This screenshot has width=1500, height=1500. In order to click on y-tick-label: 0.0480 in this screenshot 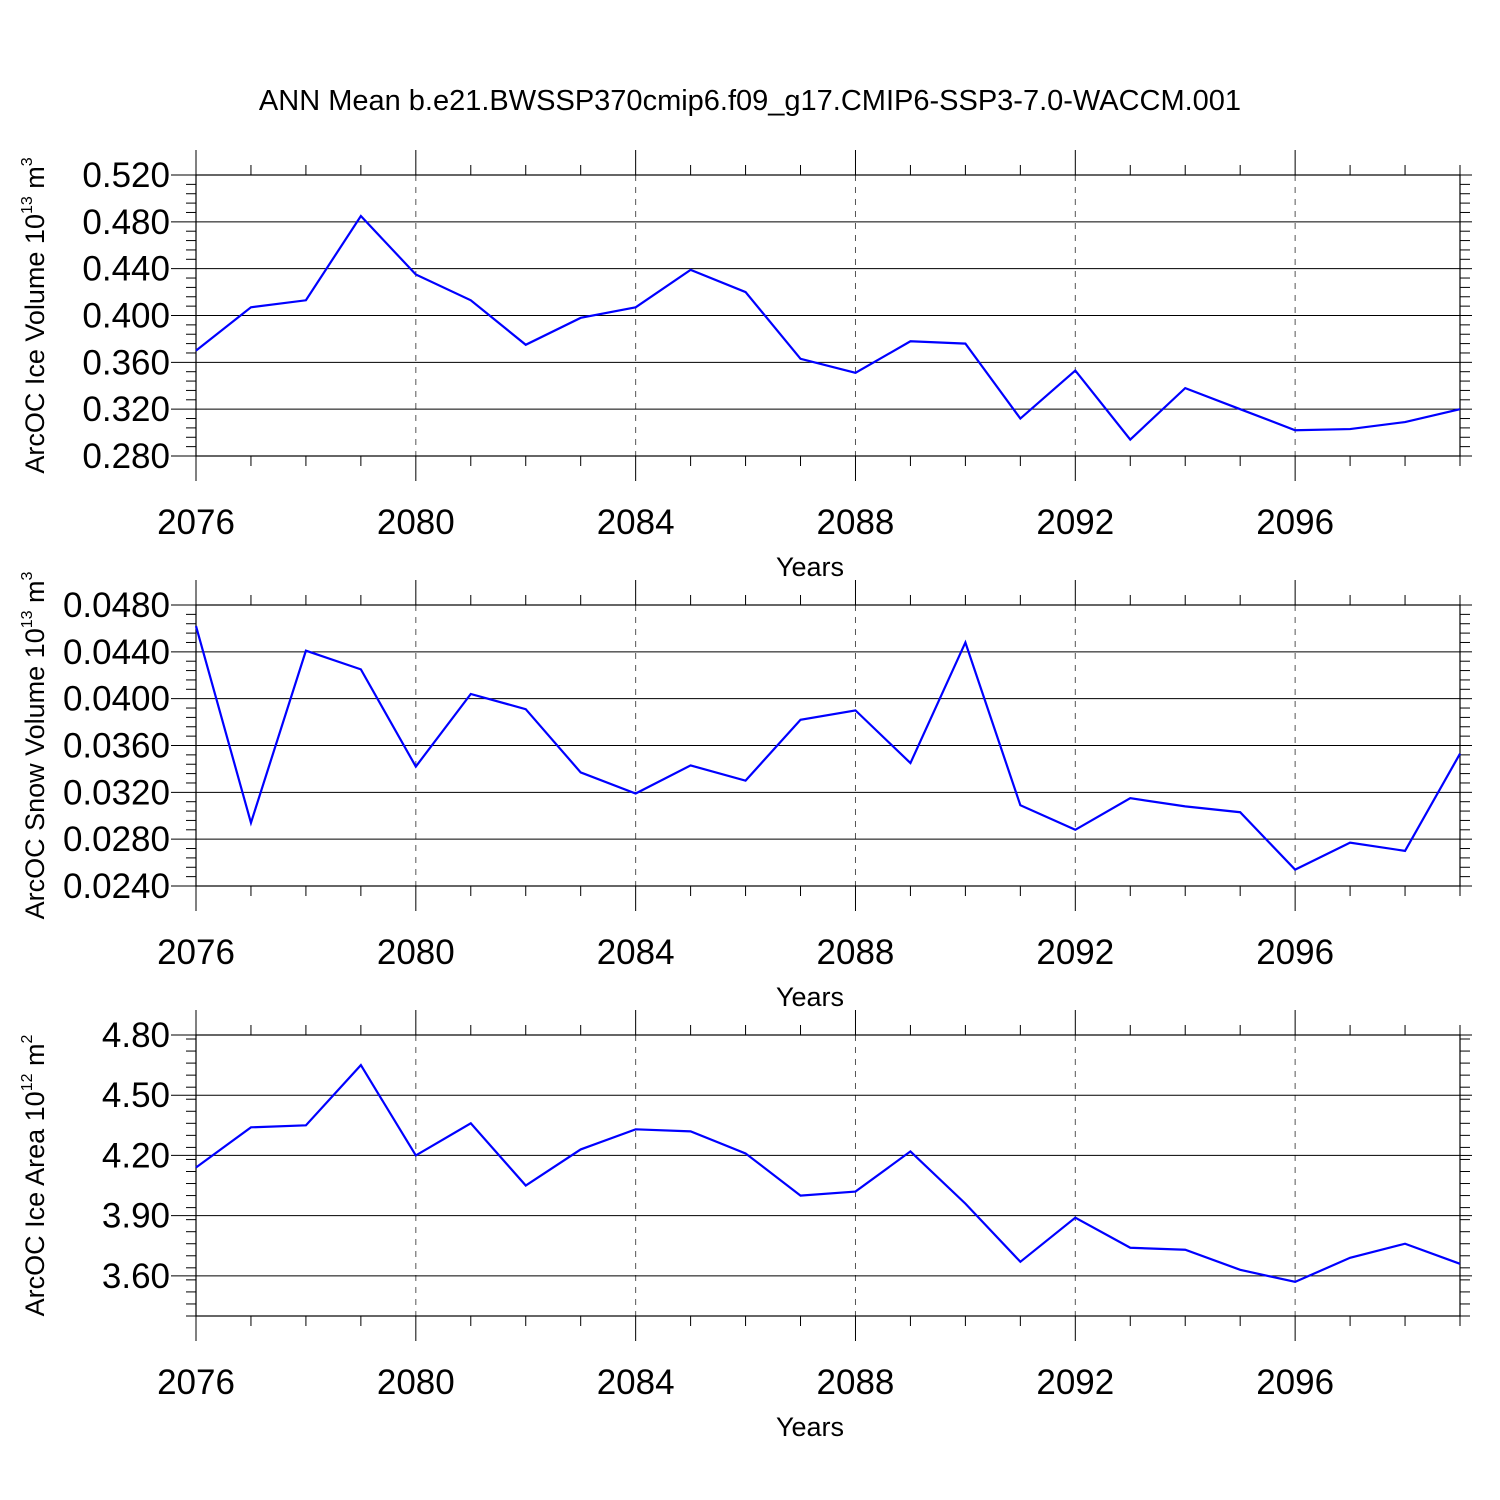, I will do `click(116, 605)`.